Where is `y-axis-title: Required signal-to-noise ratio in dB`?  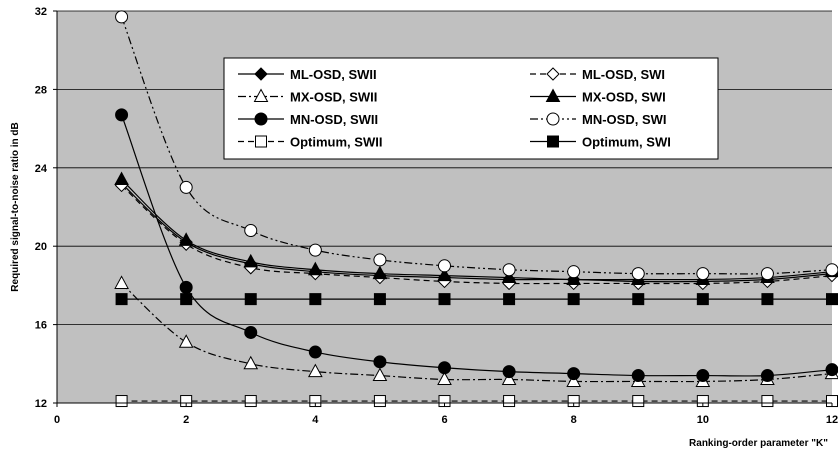 y-axis-title: Required signal-to-noise ratio in dB is located at coordinates (15, 206).